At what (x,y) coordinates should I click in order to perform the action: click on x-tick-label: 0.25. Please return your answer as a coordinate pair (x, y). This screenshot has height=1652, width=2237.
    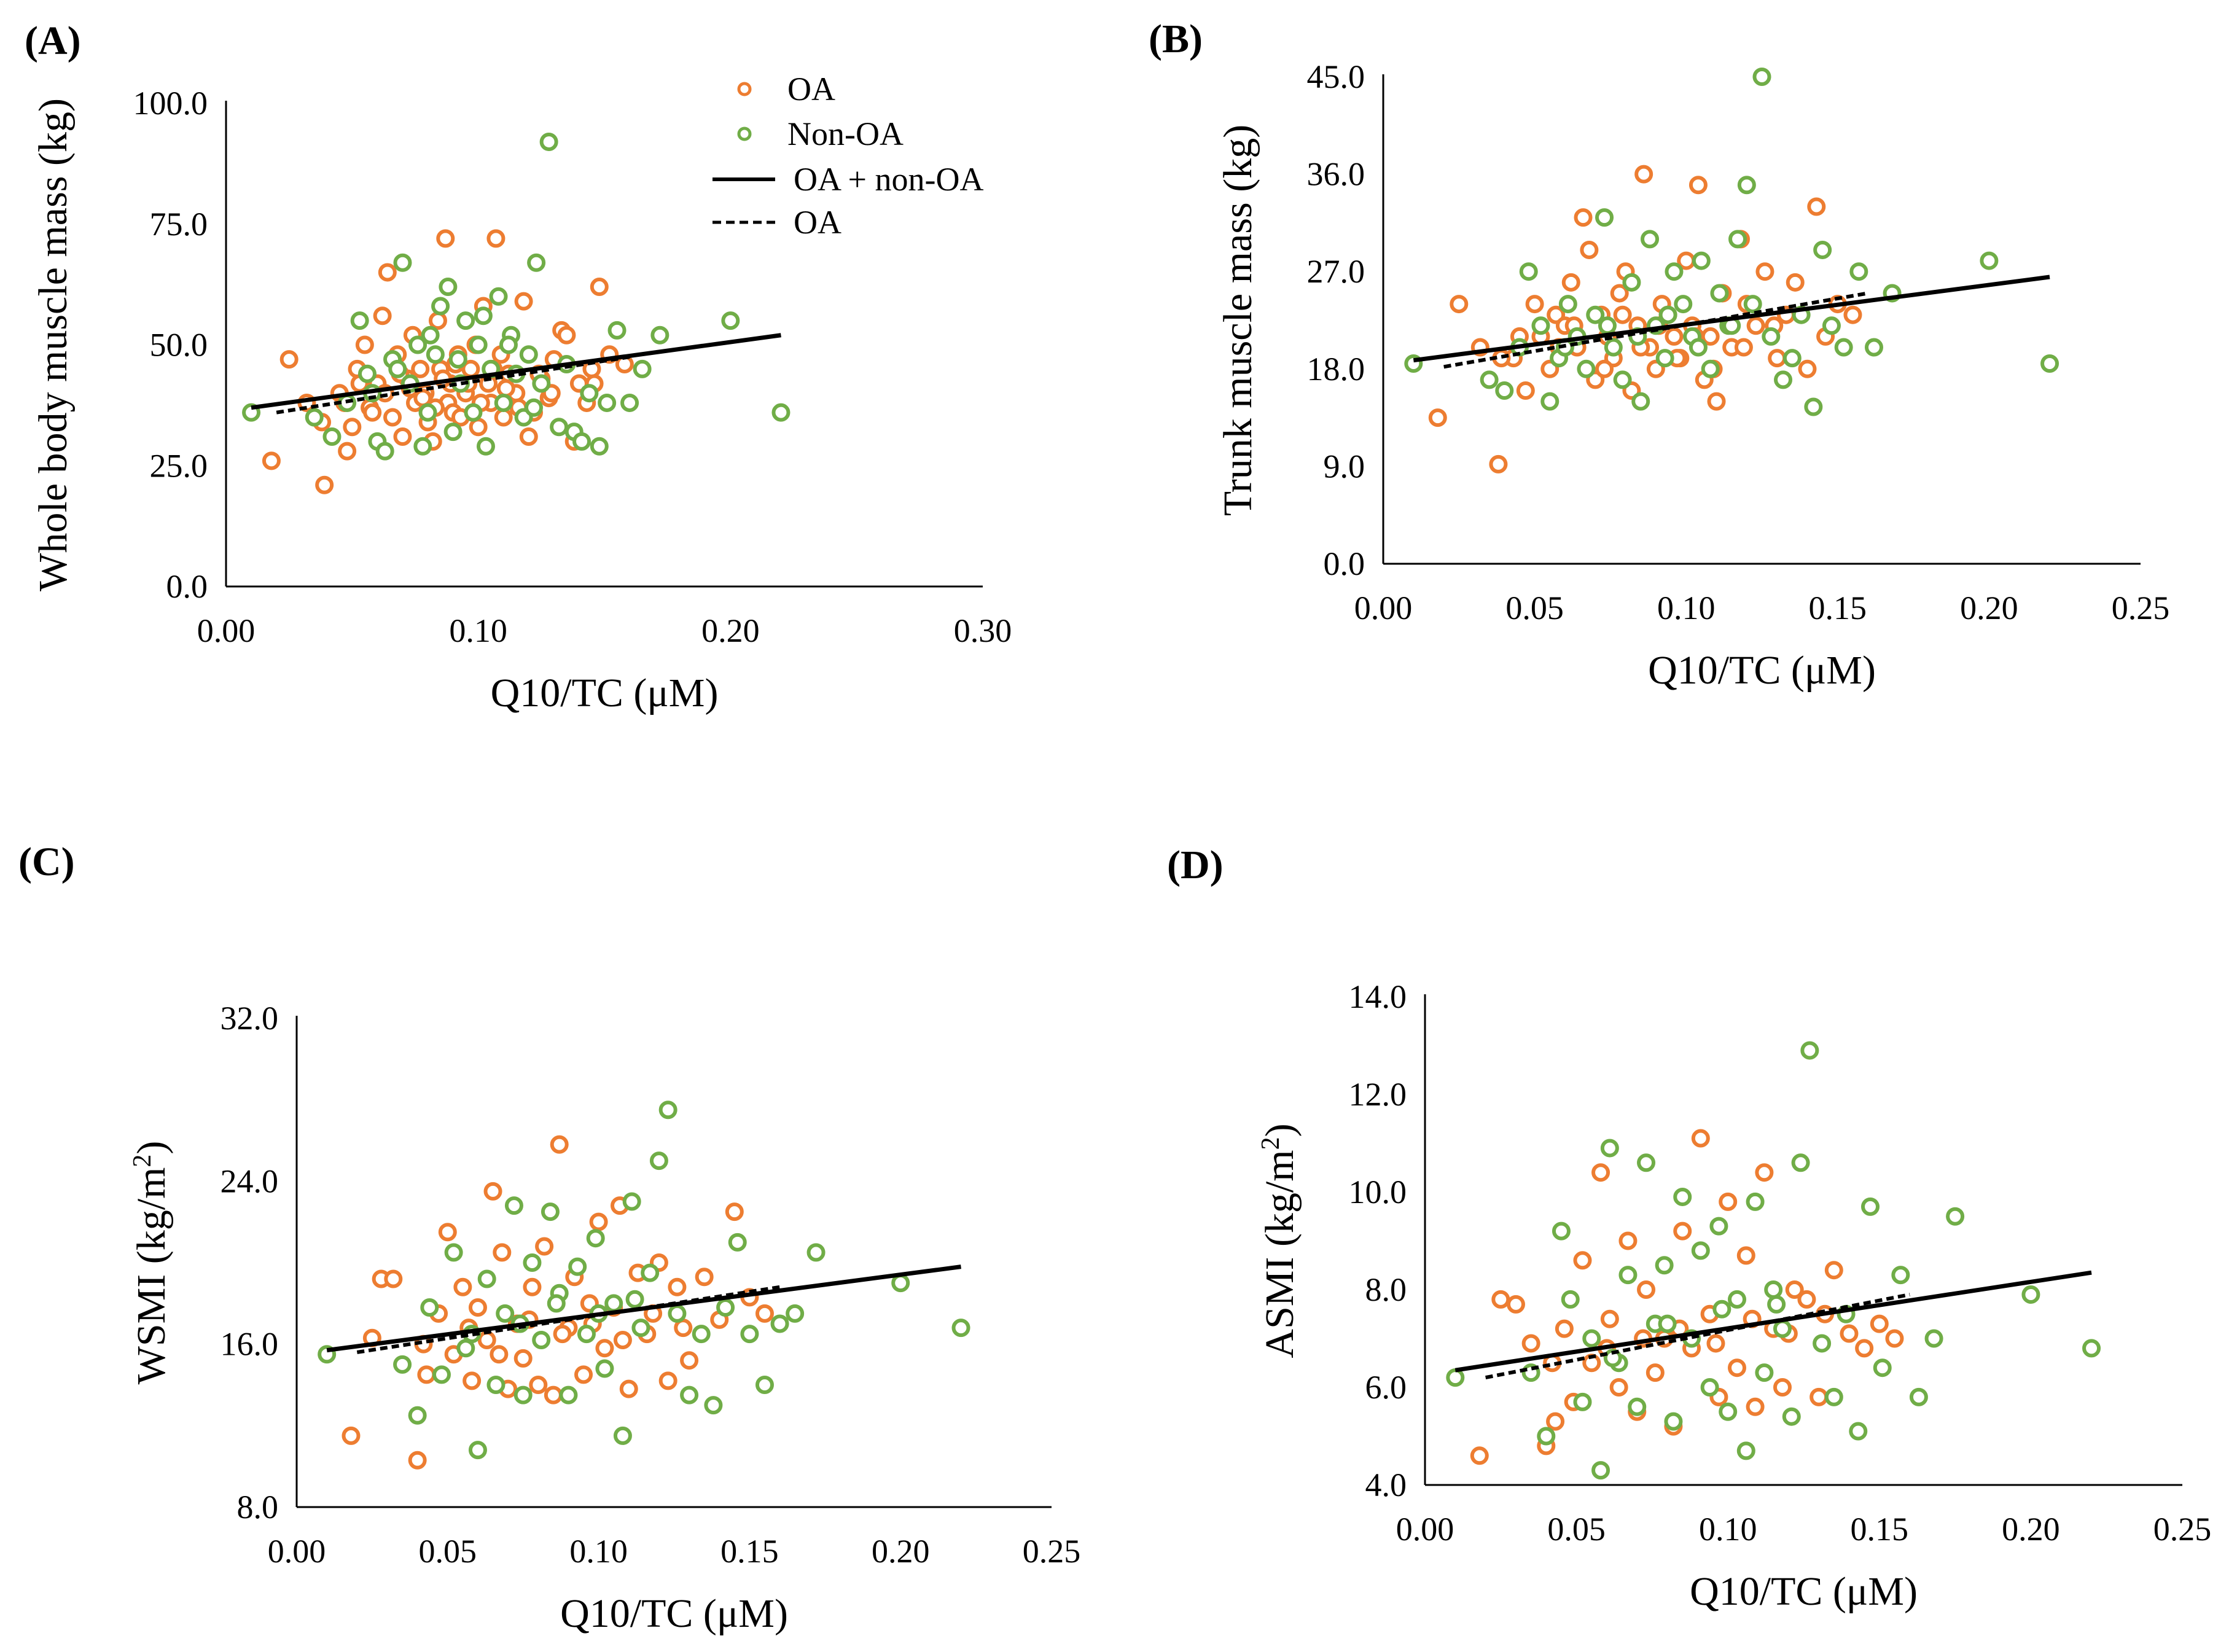
    Looking at the image, I should click on (2141, 608).